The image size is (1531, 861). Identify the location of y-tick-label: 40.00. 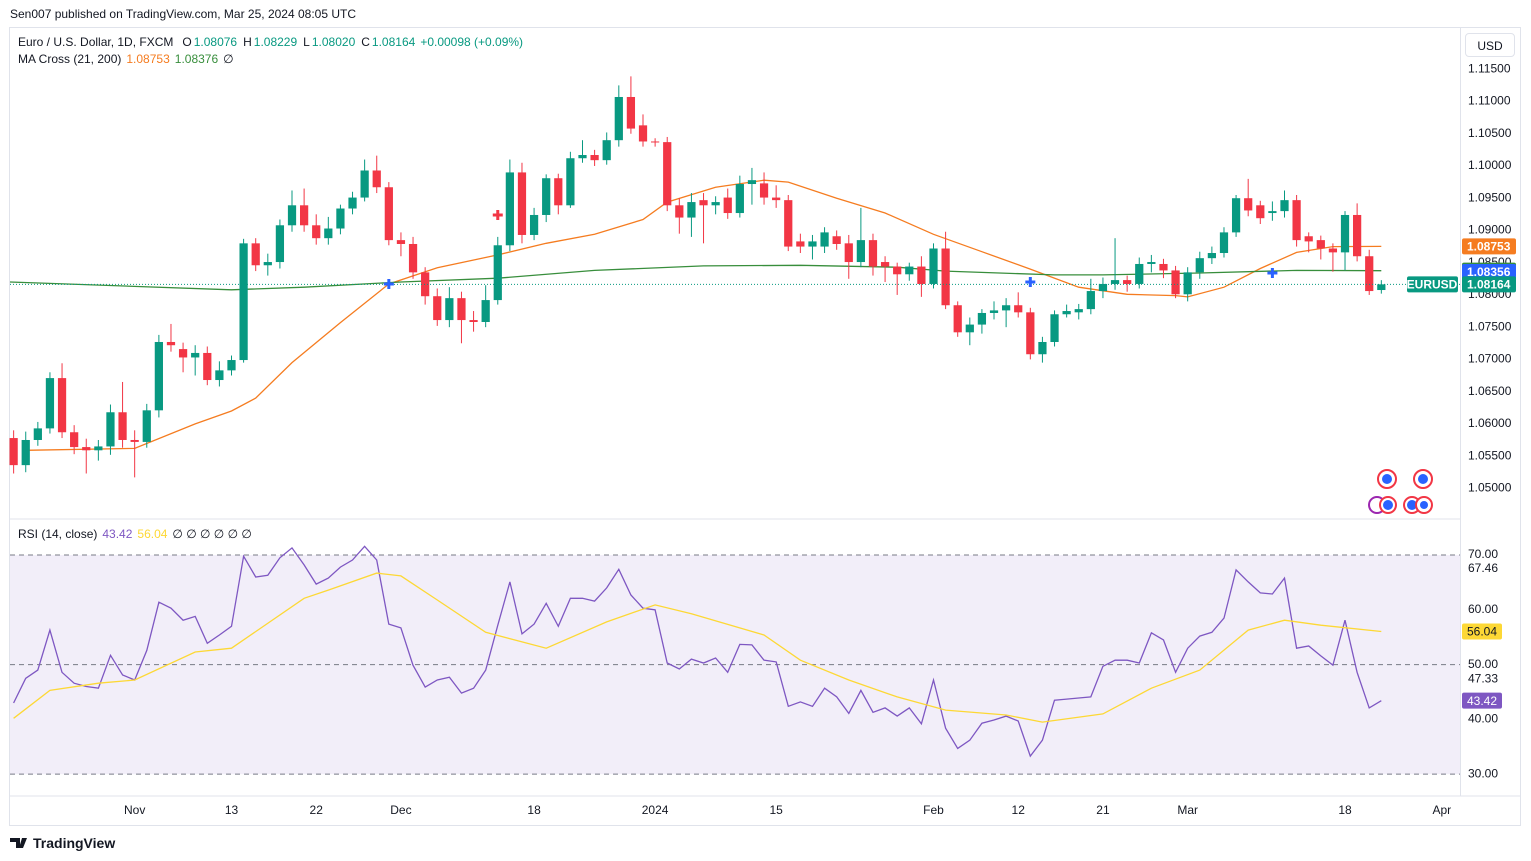
(1483, 719).